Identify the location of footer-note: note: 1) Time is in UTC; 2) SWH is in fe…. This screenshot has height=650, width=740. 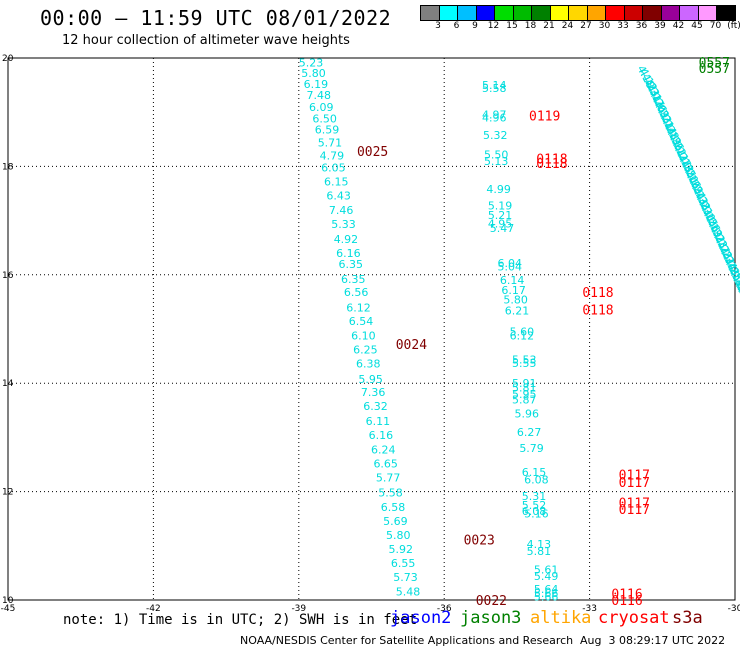
(240, 620).